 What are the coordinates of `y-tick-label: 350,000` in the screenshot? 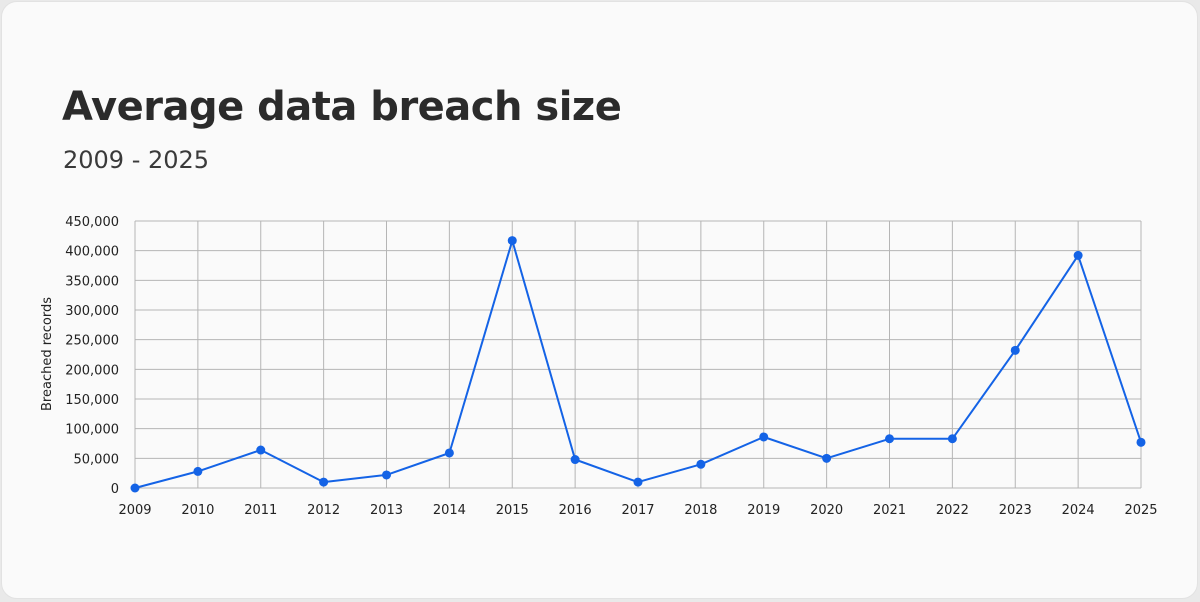 It's located at (92, 281).